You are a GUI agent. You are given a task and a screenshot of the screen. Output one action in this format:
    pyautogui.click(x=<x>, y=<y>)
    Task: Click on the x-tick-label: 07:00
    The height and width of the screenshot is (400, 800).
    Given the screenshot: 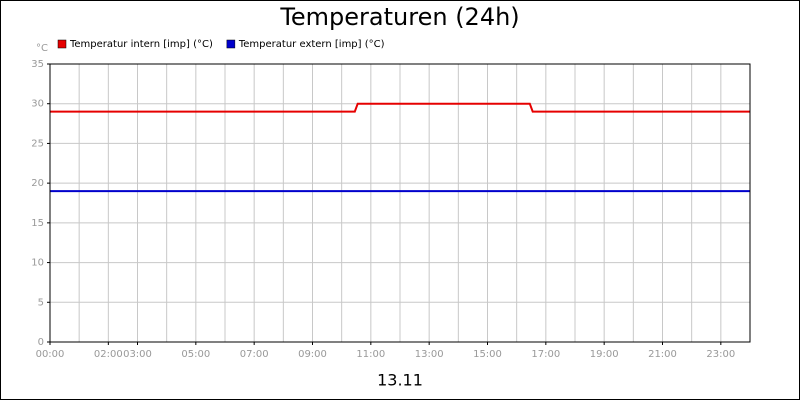 What is the action you would take?
    pyautogui.click(x=254, y=354)
    